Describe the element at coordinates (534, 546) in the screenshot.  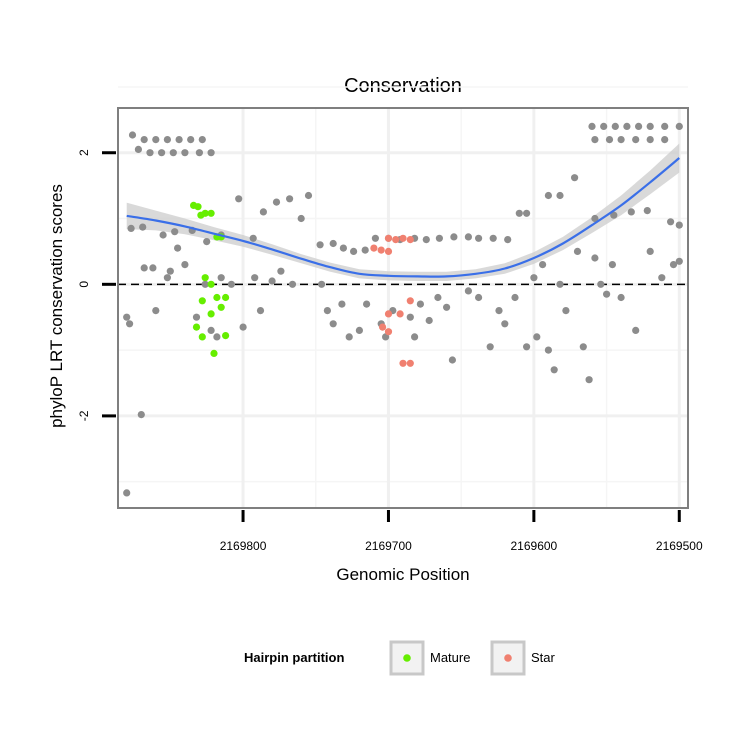
I see `x-tick-label-2: 2169600` at that location.